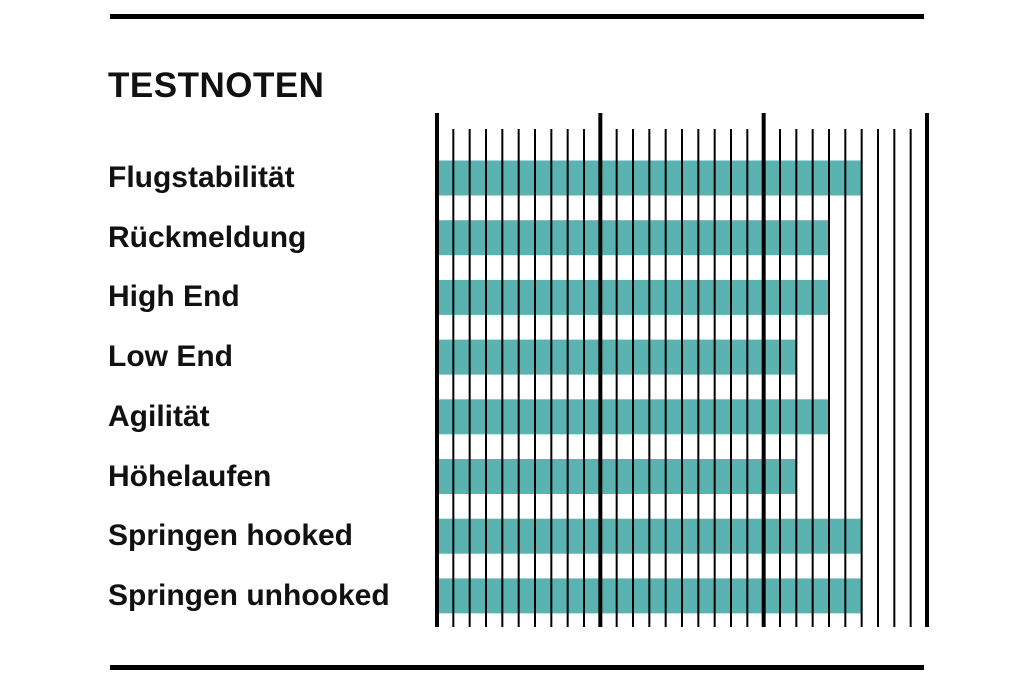 Image resolution: width=1032 pixels, height=688 pixels. Describe the element at coordinates (517, 667) in the screenshot. I see `bottom-rule` at that location.